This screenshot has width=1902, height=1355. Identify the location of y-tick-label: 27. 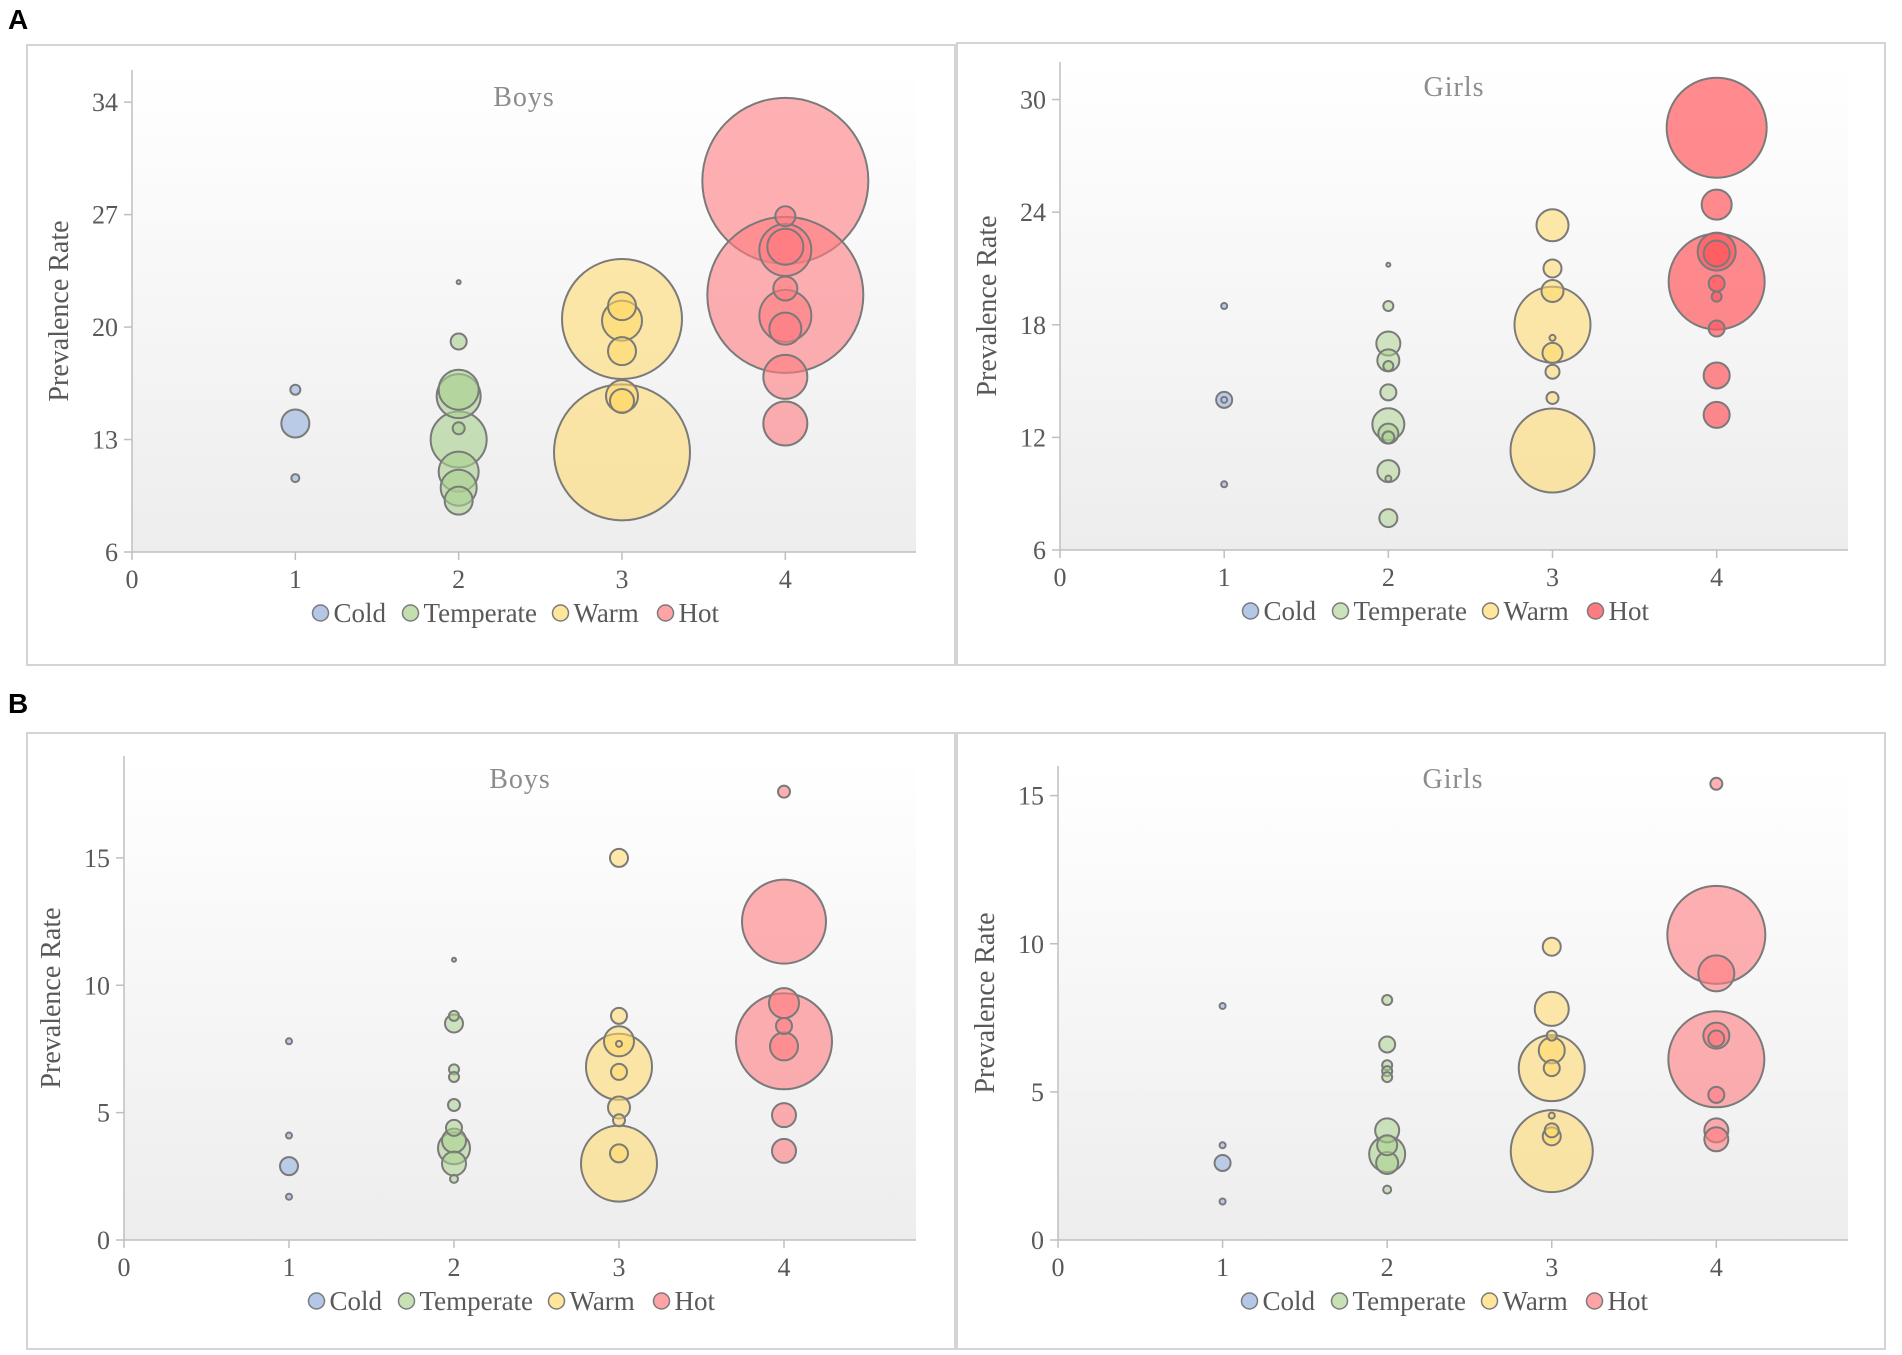
(105, 215).